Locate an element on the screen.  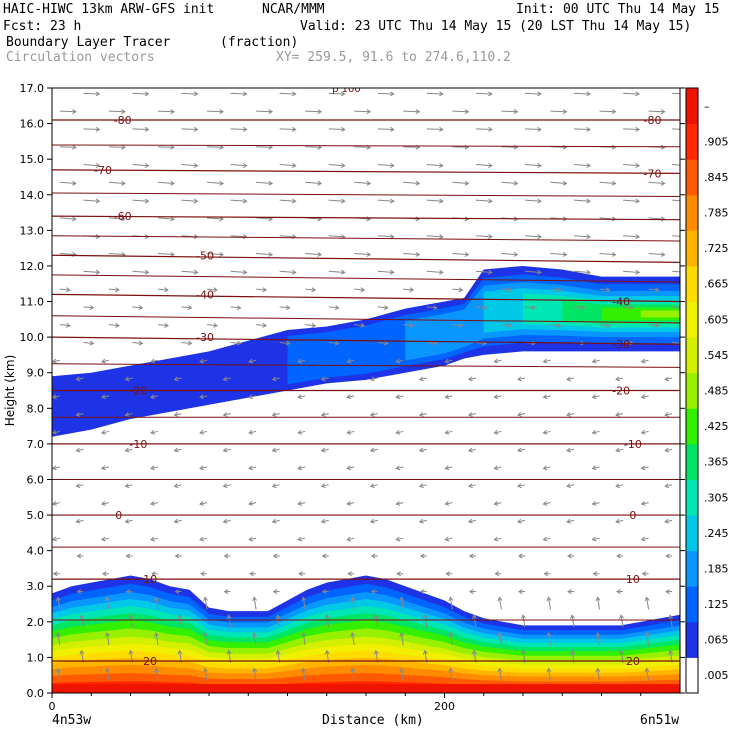
y-tick-label: 6.0 is located at coordinates (36, 479).